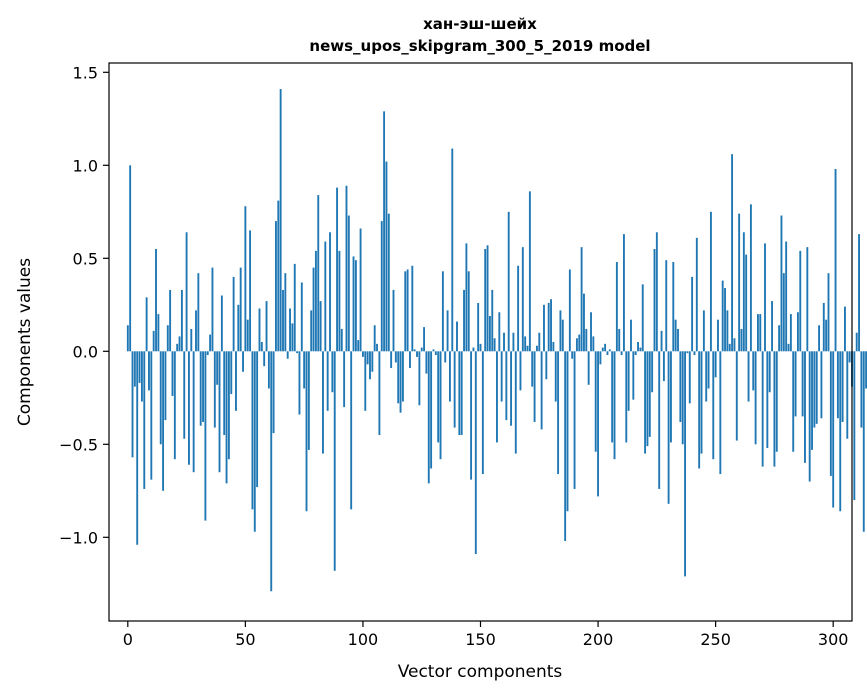 The height and width of the screenshot is (696, 867). What do you see at coordinates (715, 639) in the screenshot?
I see `x-tick-label: 250` at bounding box center [715, 639].